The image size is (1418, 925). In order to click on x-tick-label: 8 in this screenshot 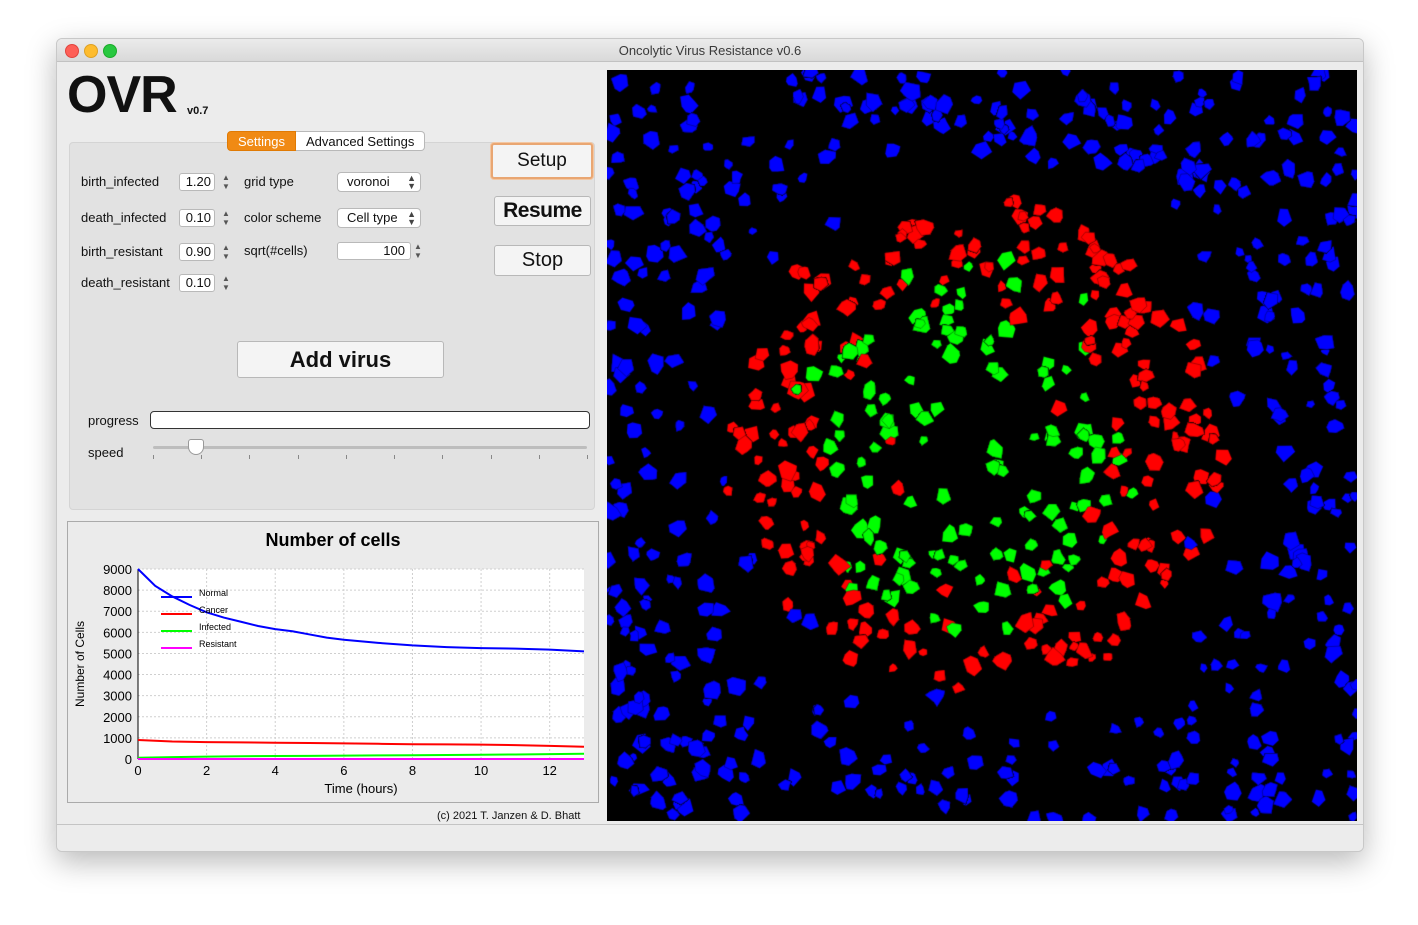, I will do `click(412, 770)`.